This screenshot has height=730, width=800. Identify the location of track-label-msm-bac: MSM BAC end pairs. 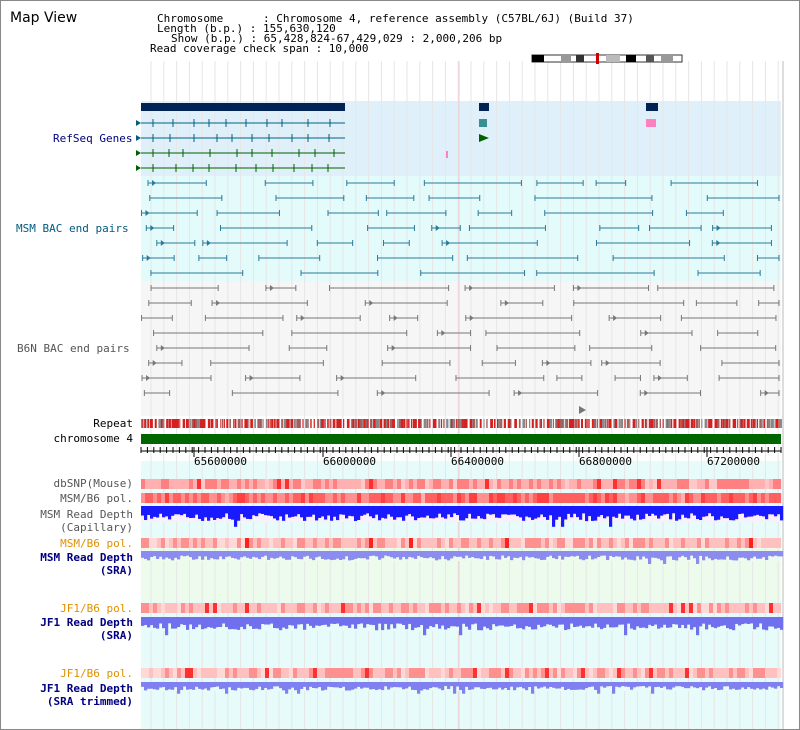
(72, 228).